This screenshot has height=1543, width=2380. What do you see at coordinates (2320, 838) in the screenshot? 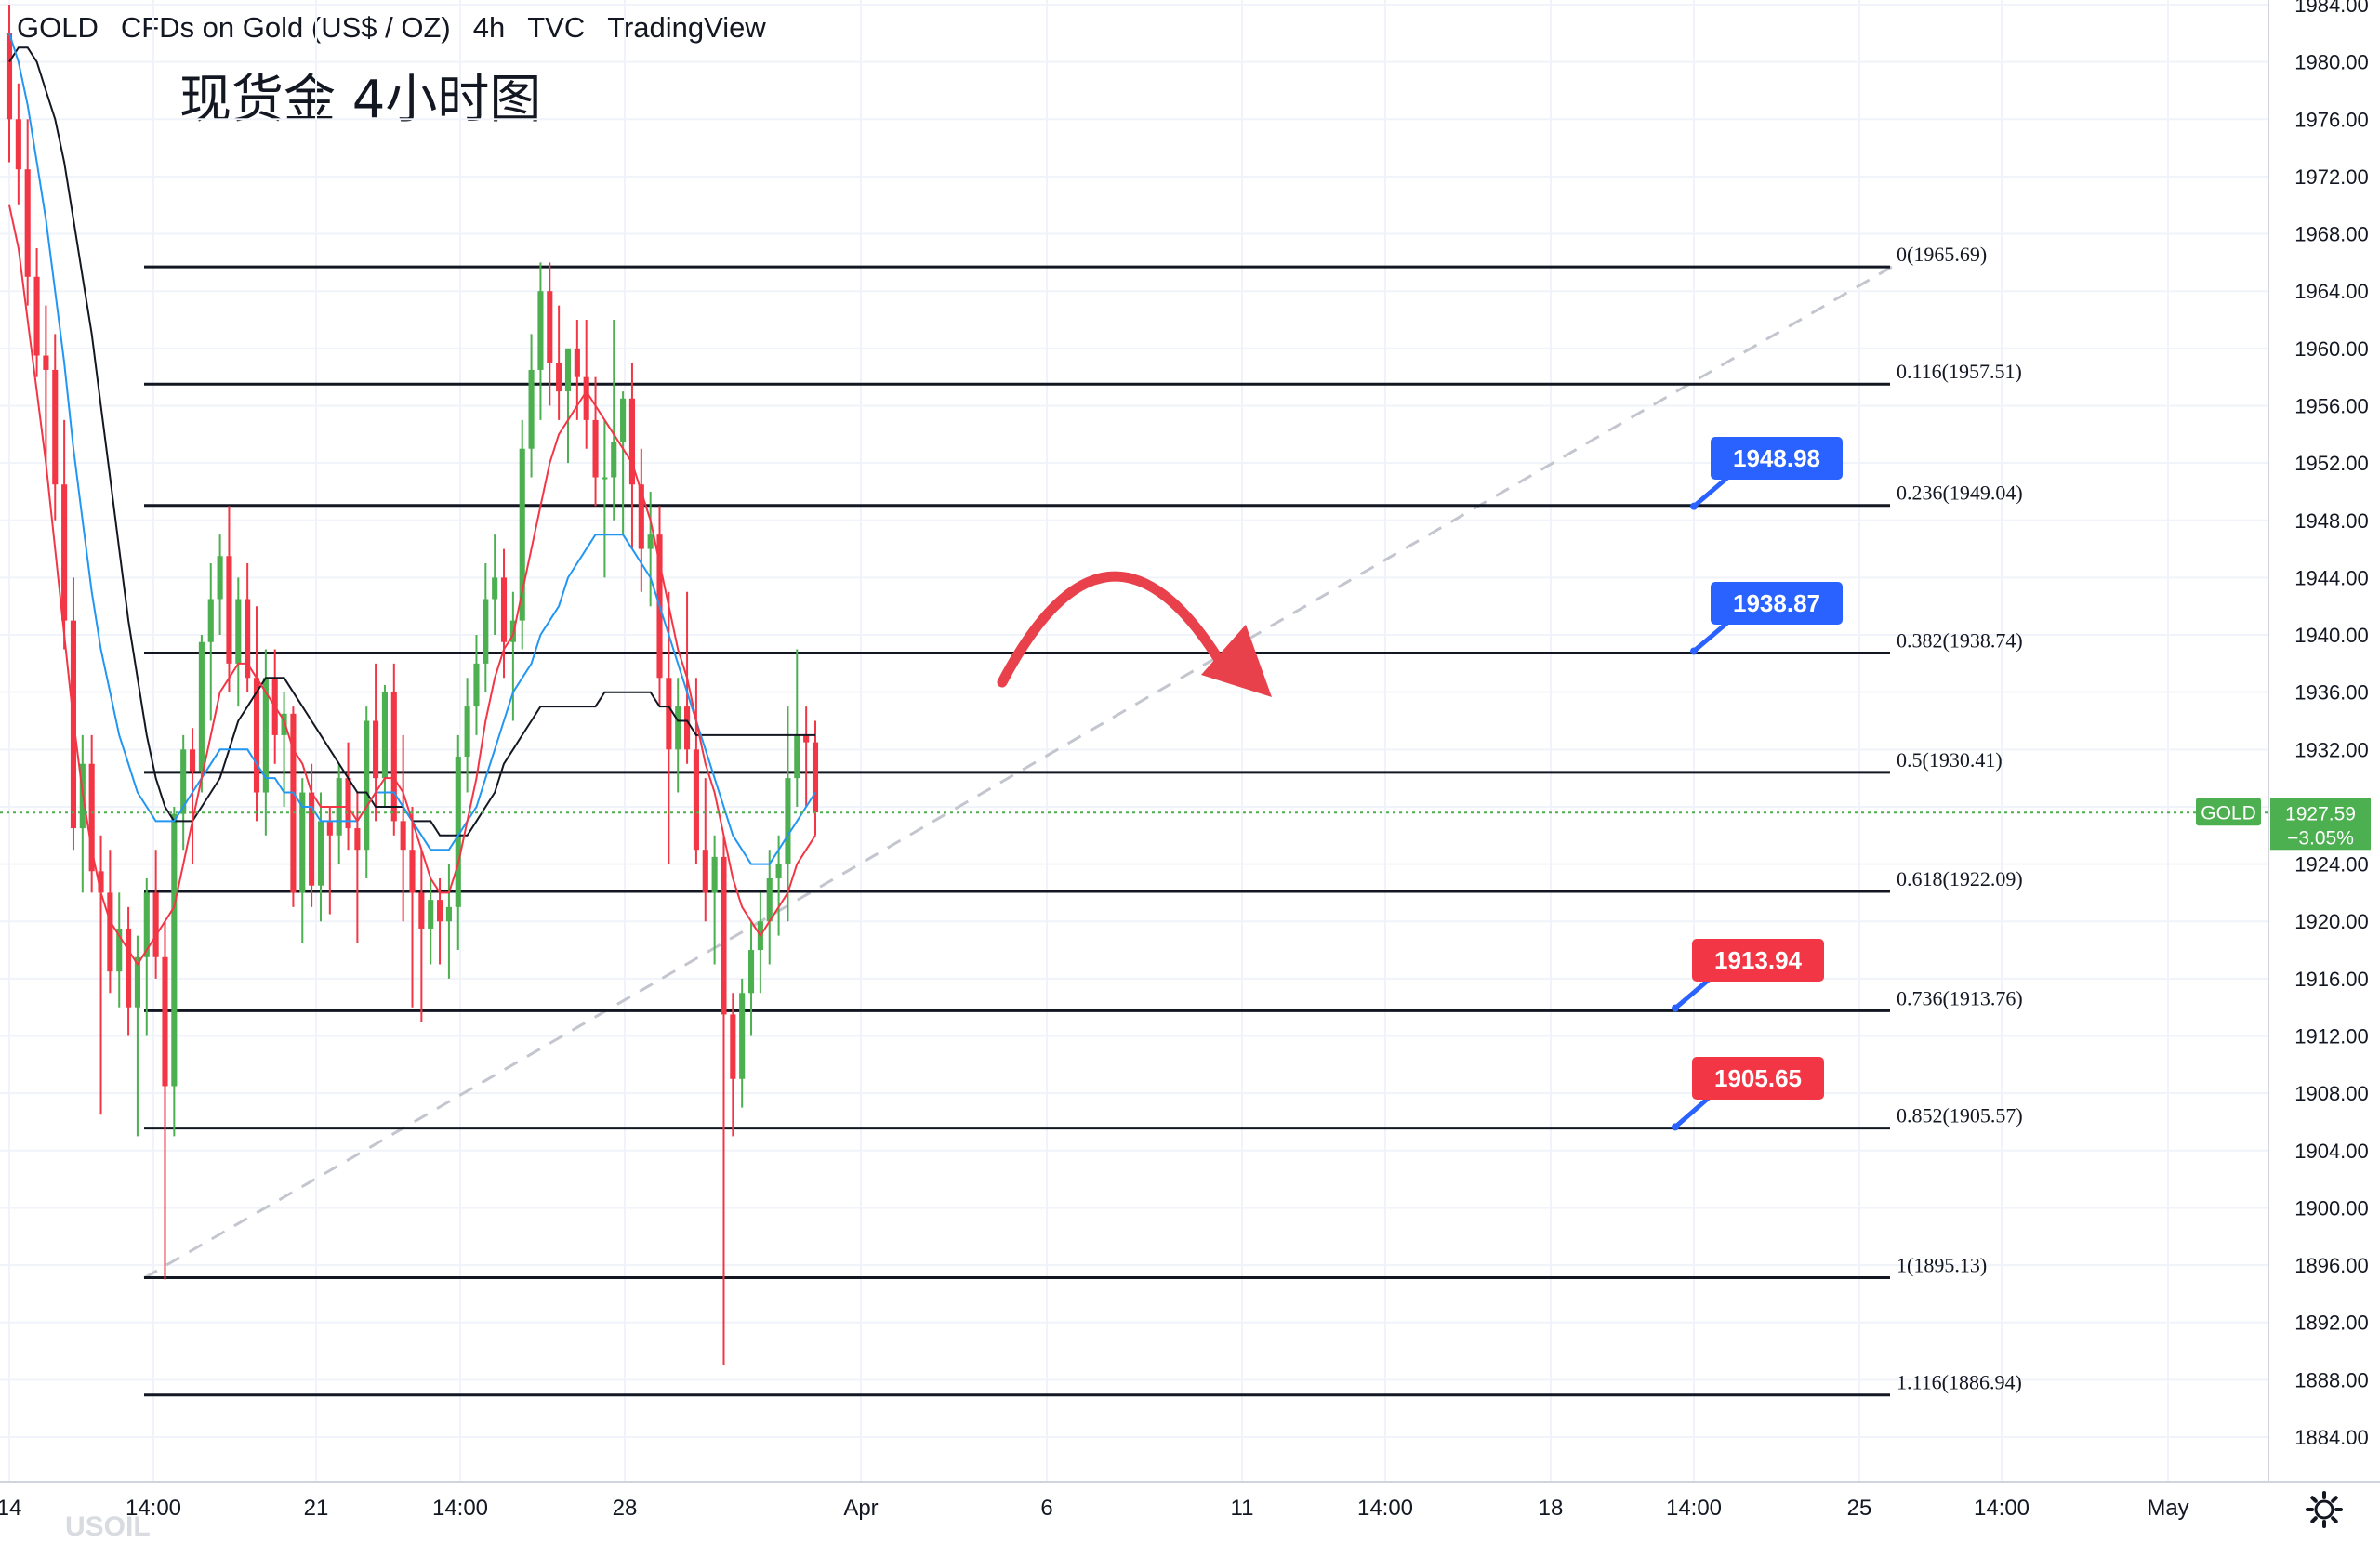
I see `last-price-change: −3.05%` at bounding box center [2320, 838].